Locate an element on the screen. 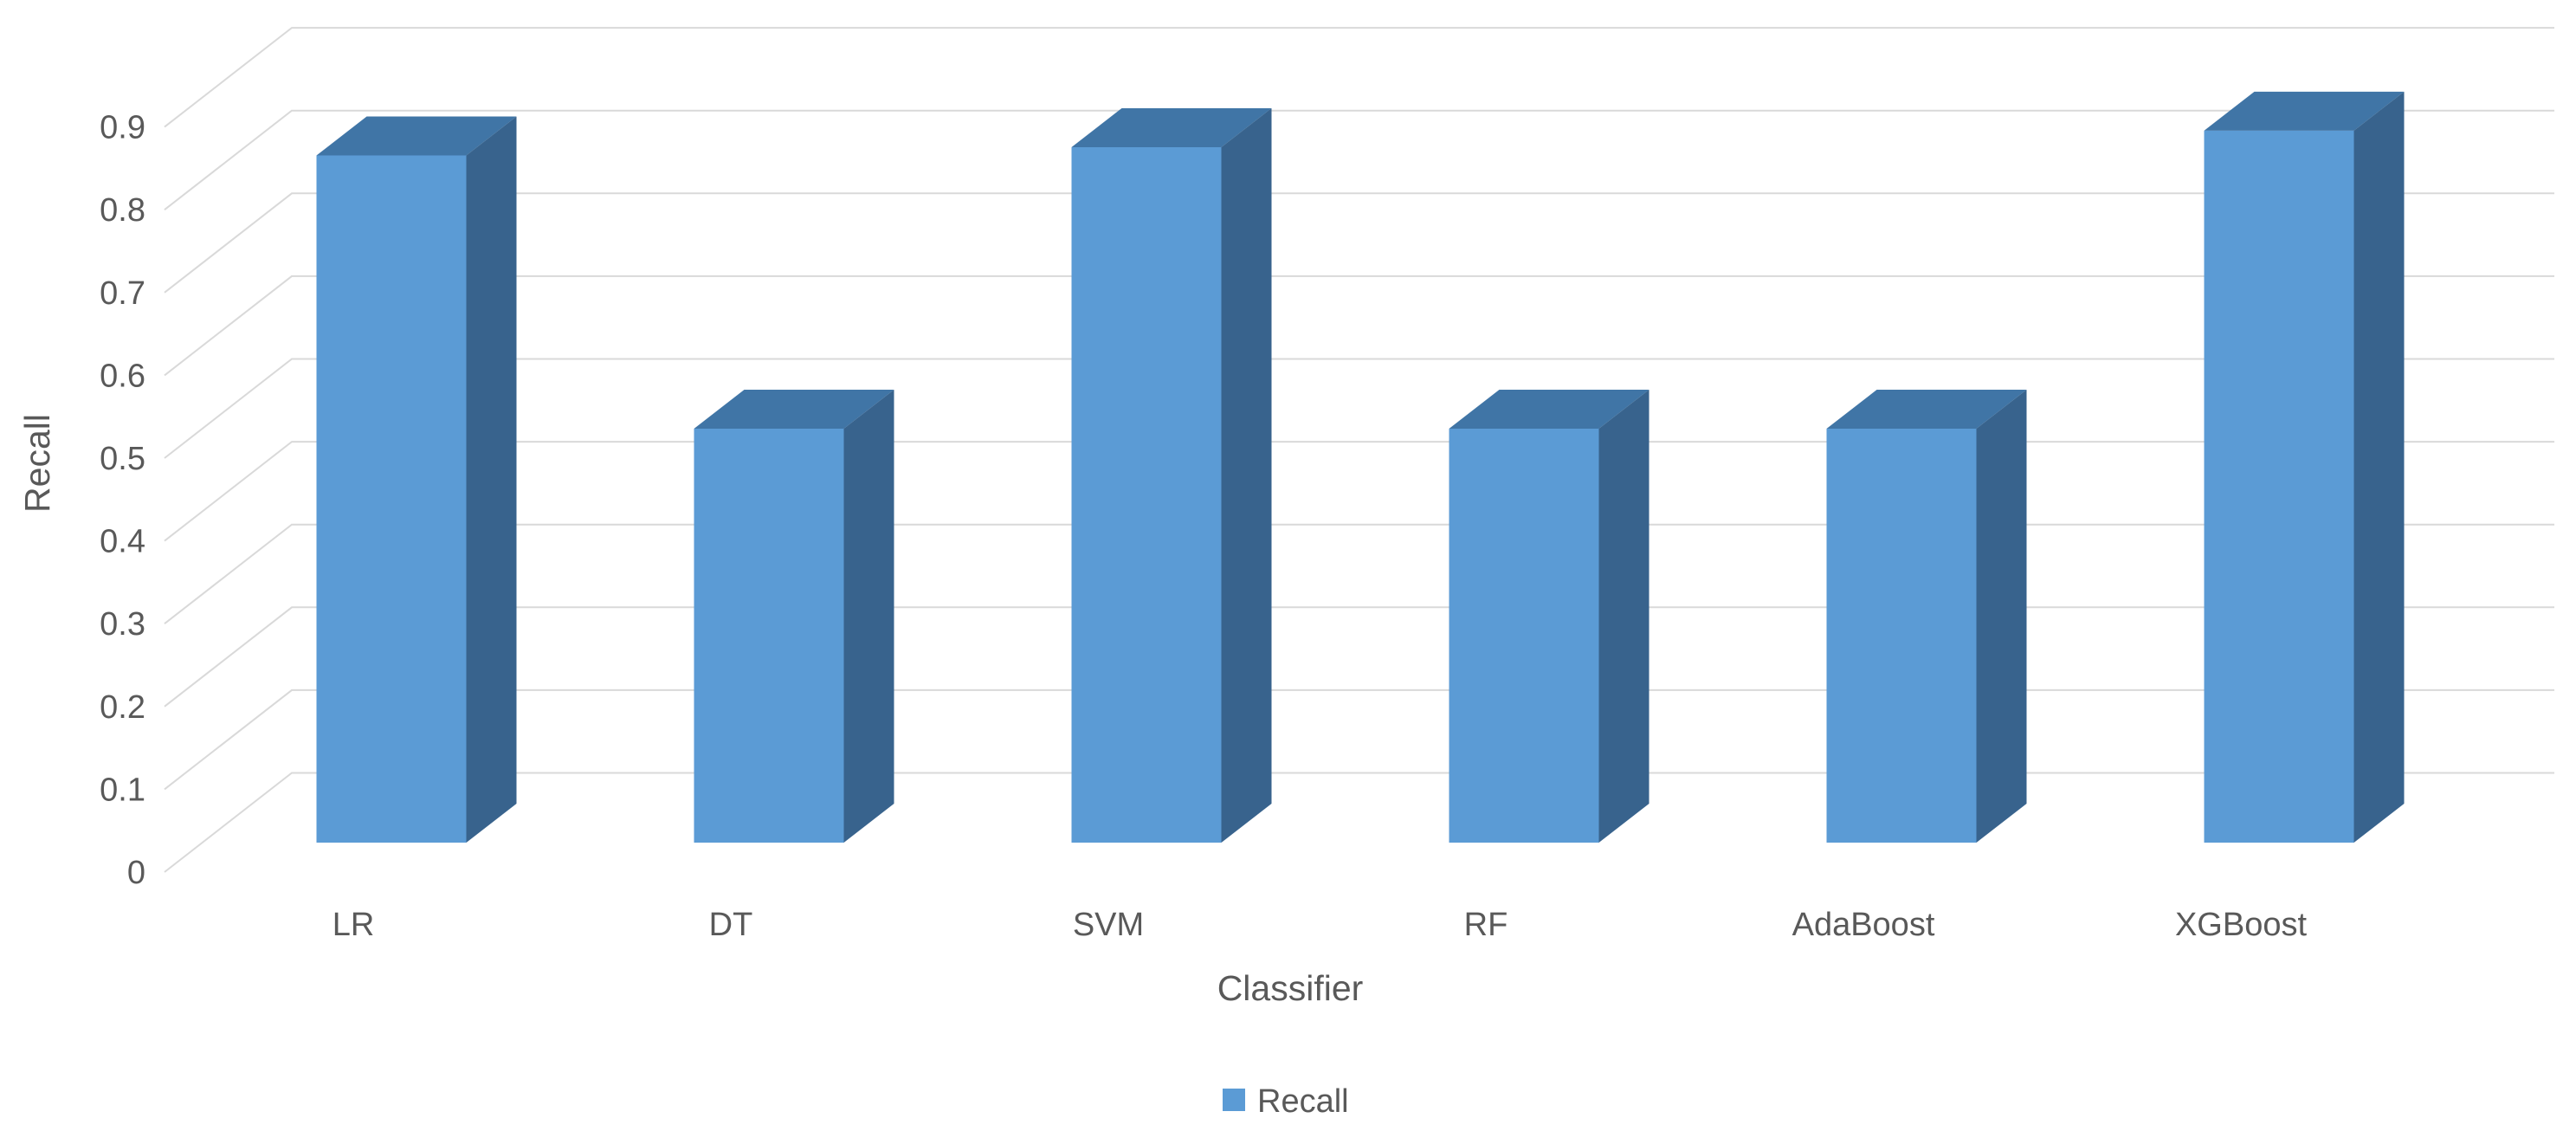 The width and height of the screenshot is (2576, 1131). gridline-0.2 is located at coordinates (1359, 657).